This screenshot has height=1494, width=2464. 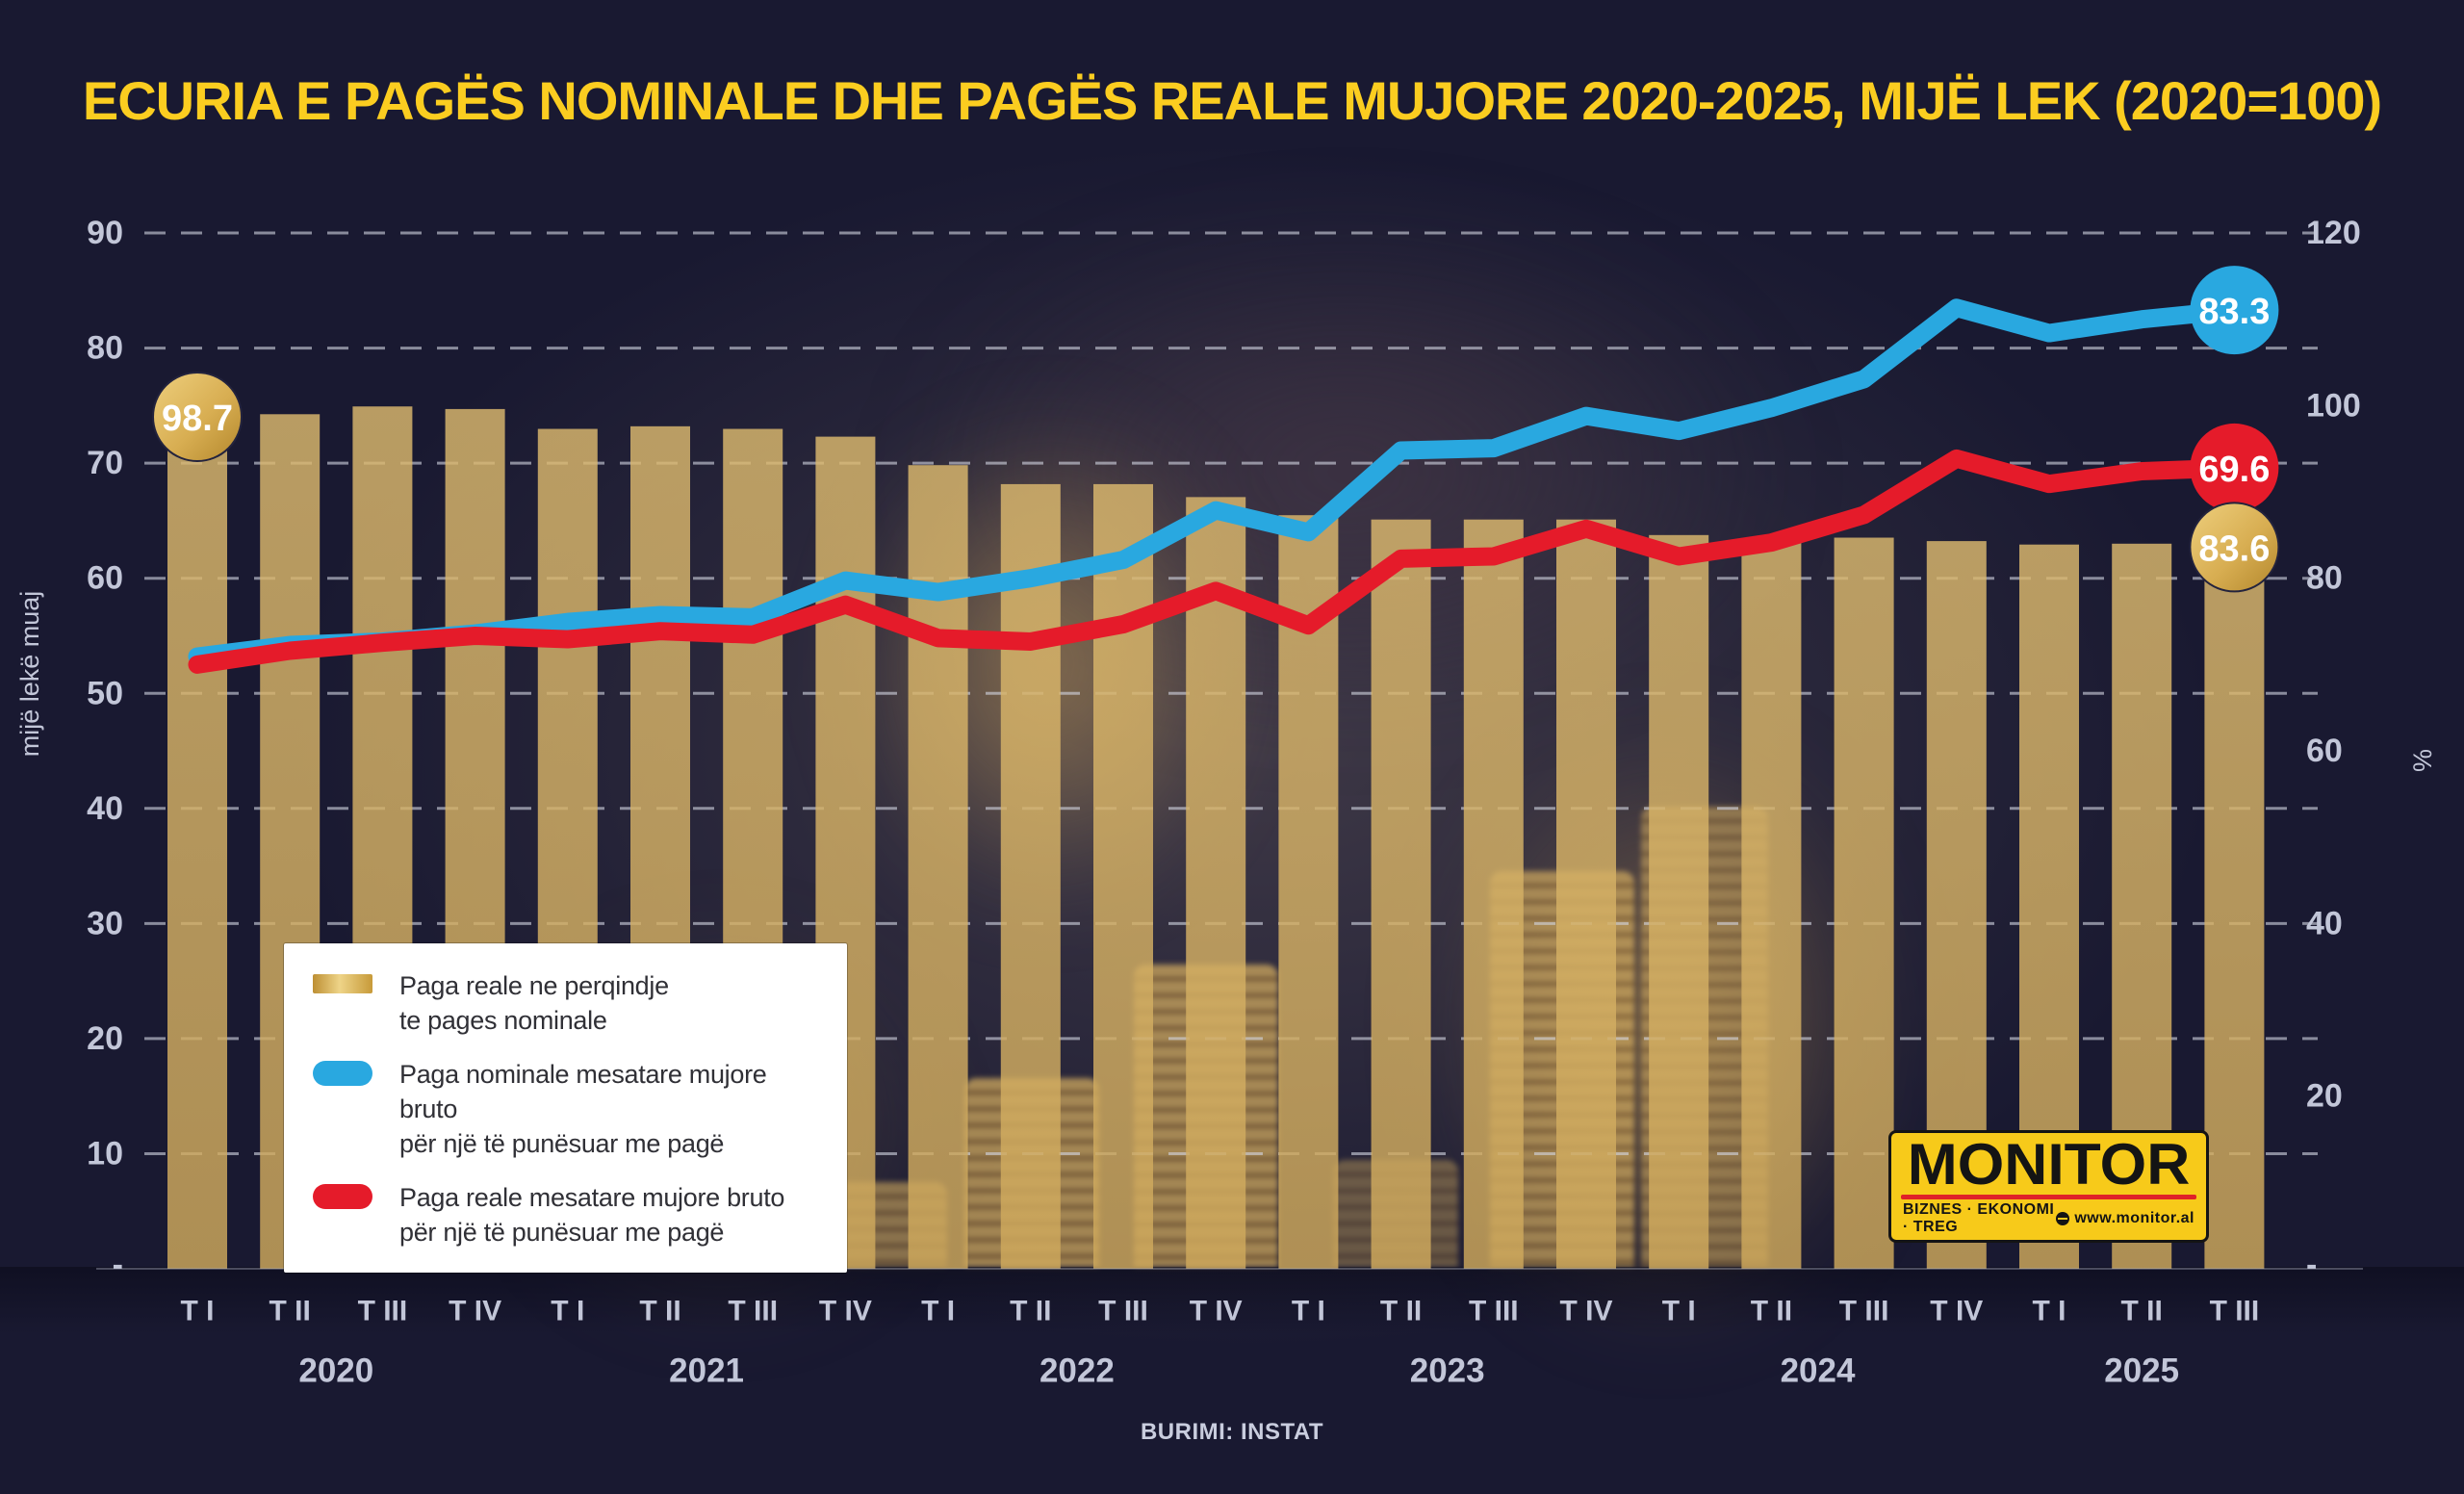 I want to click on x-tick-8: T I, so click(x=938, y=1311).